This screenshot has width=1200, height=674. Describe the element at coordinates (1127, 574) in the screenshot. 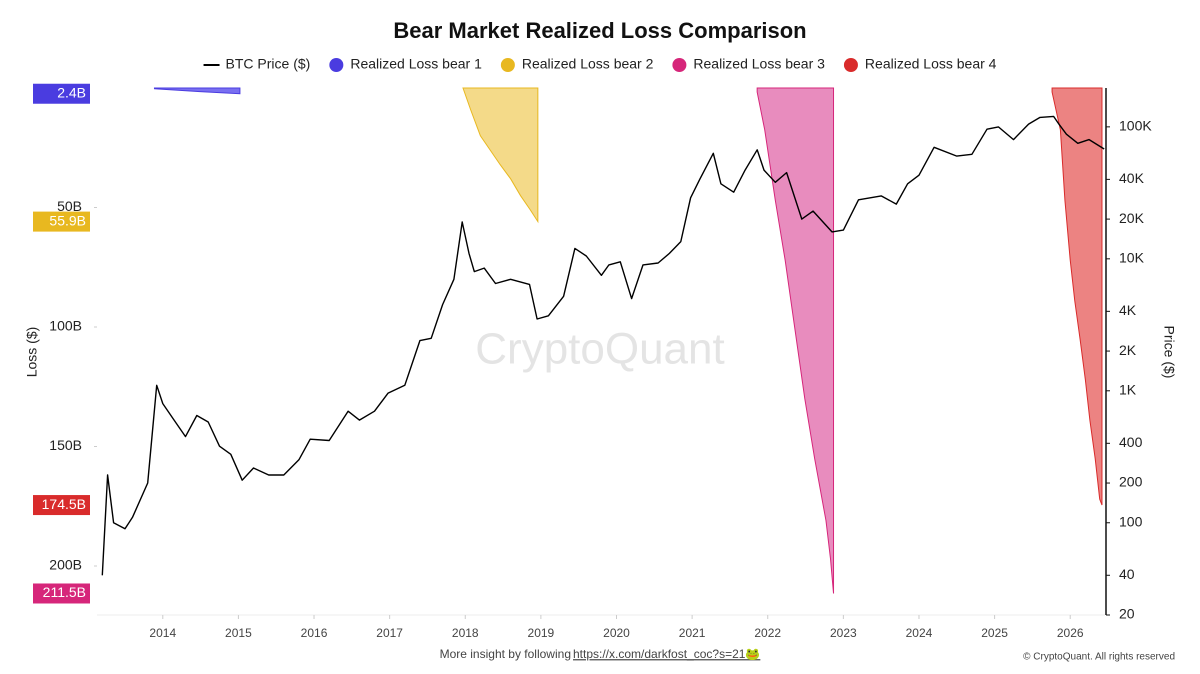

I see `y2-tick-label: 40` at that location.